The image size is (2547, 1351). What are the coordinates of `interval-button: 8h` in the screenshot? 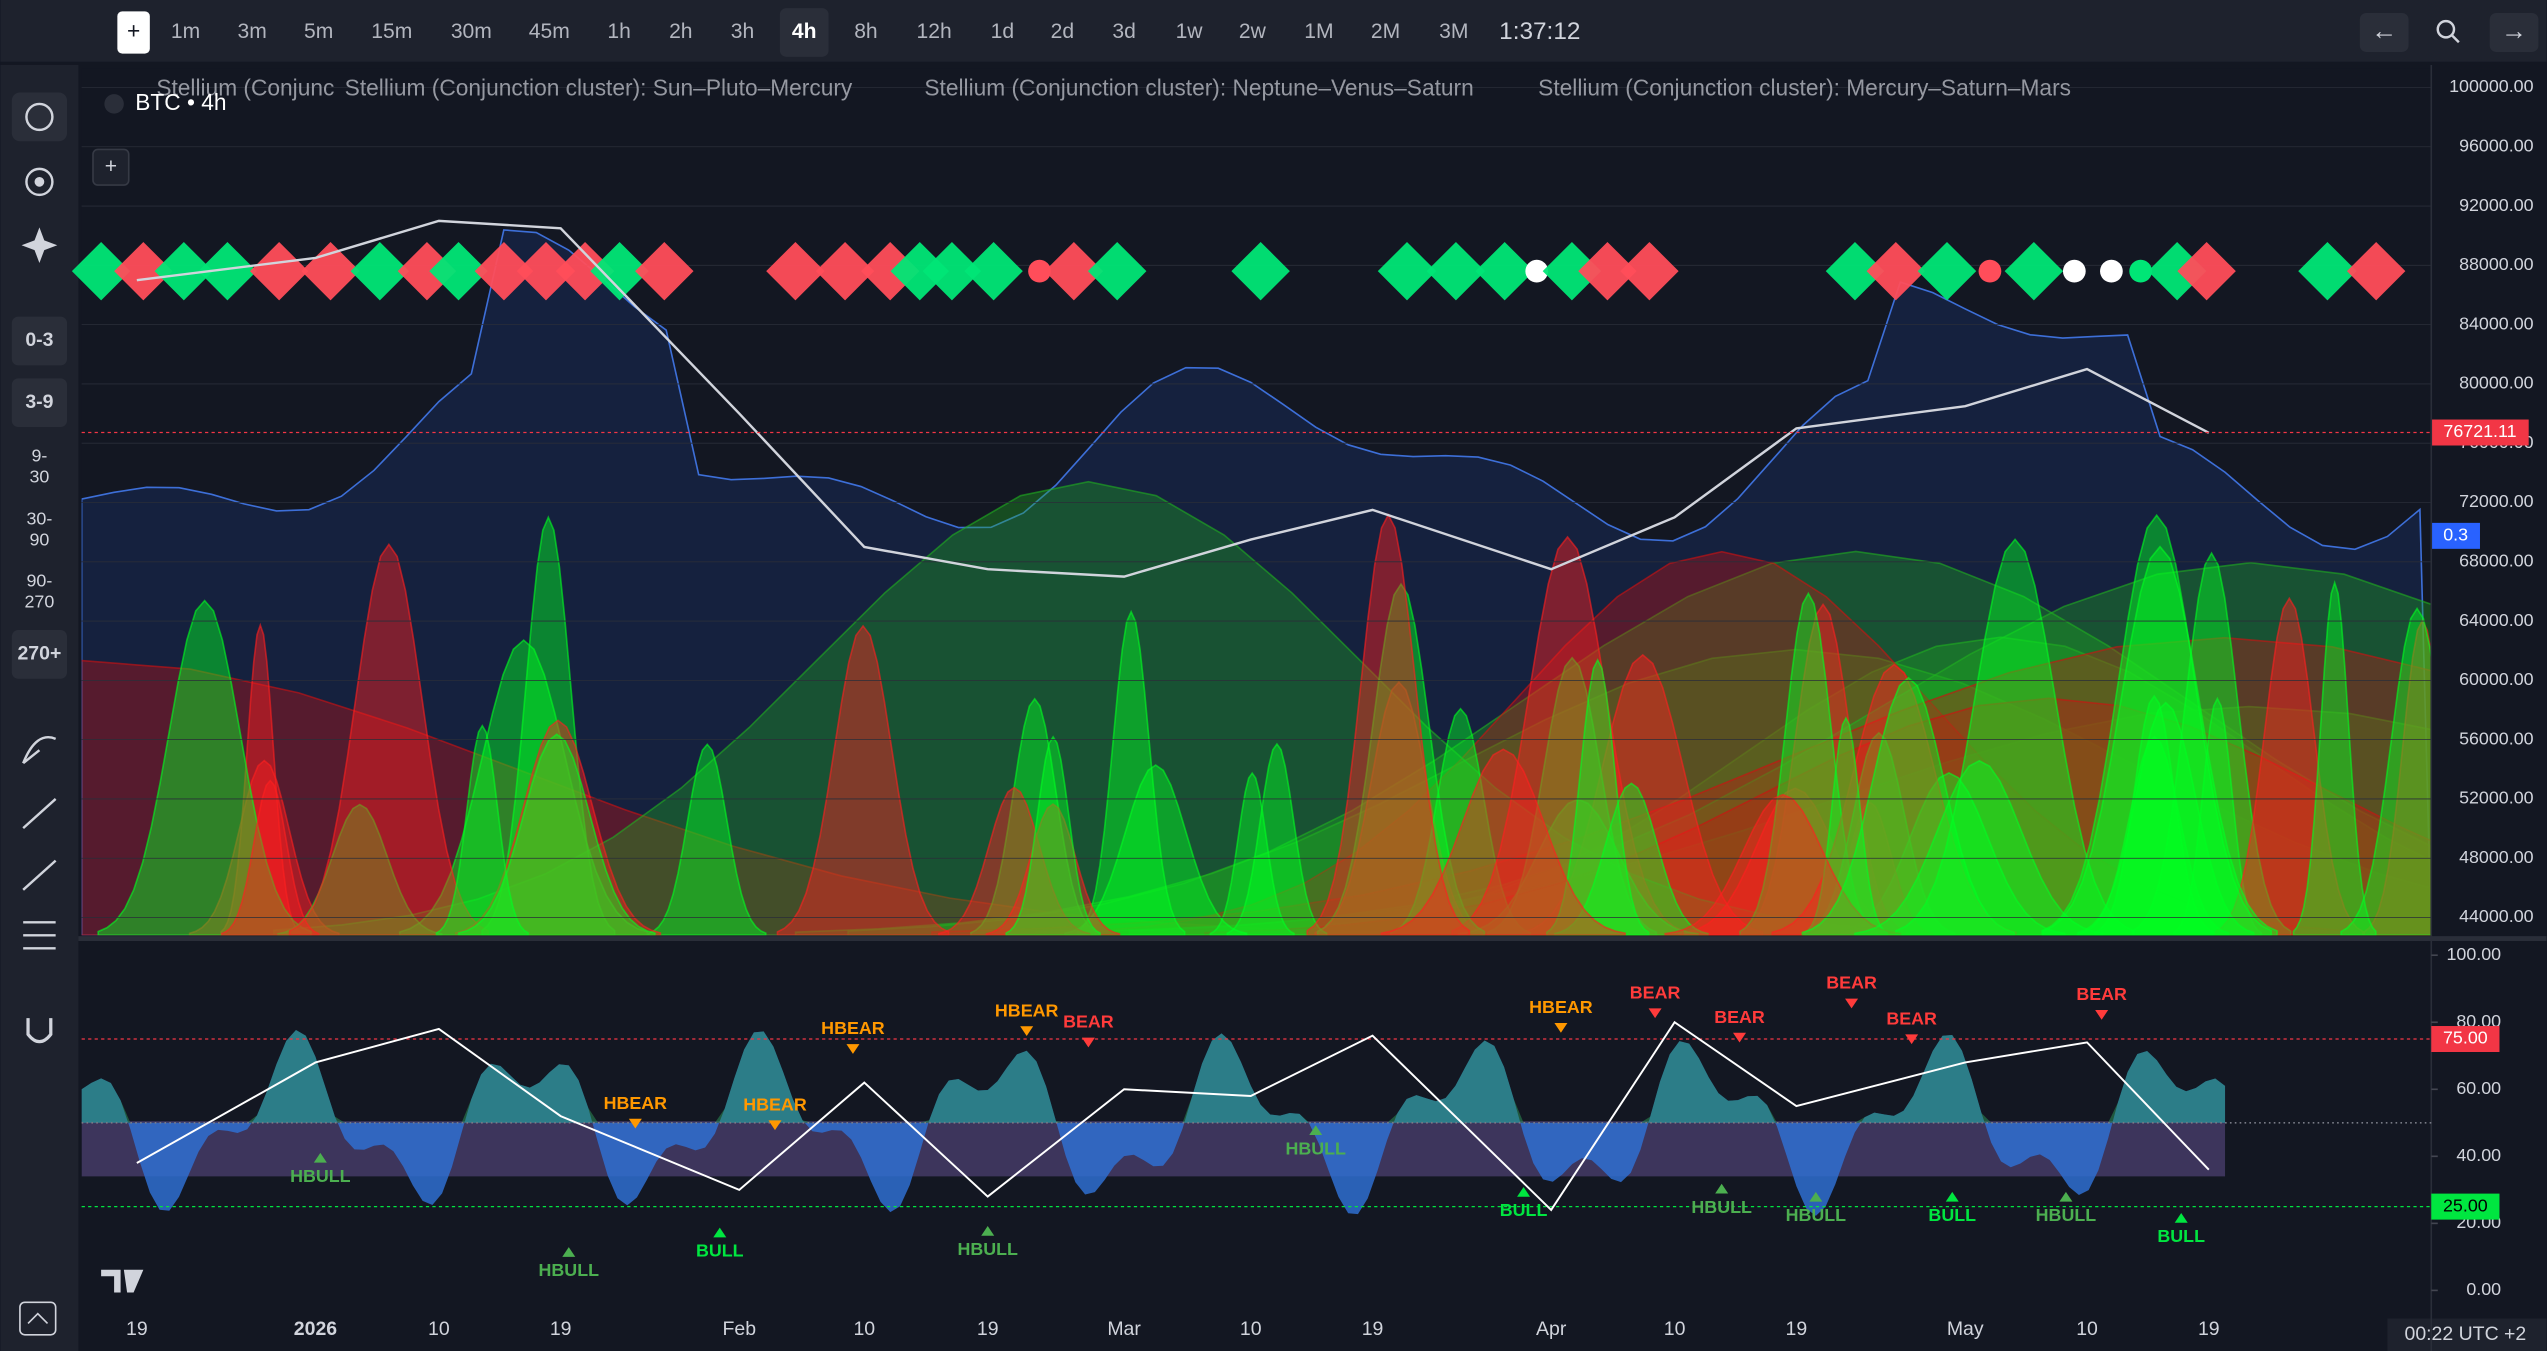 It's located at (865, 31).